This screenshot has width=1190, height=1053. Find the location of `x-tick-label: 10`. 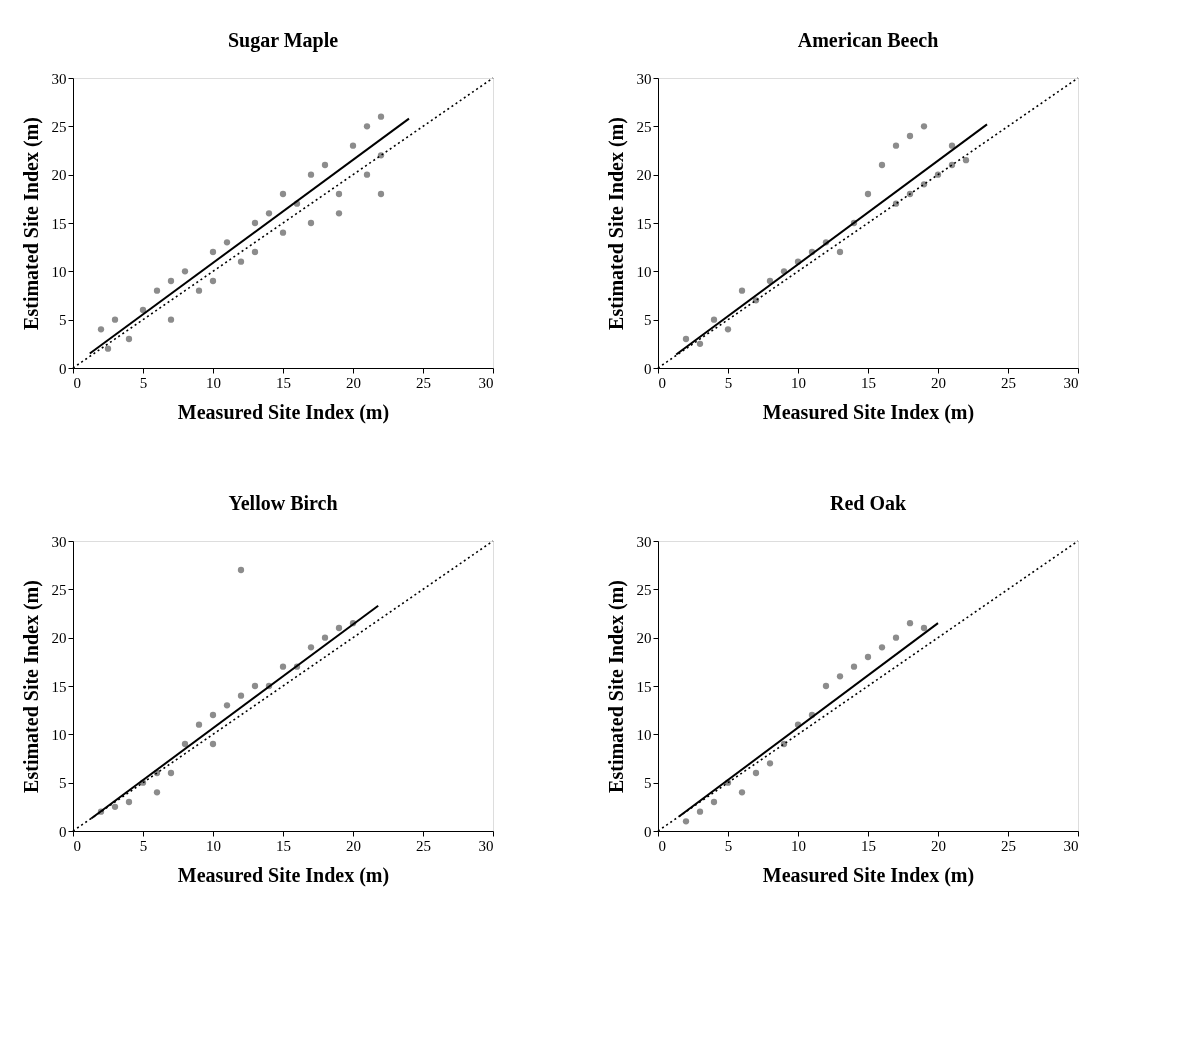

x-tick-label: 10 is located at coordinates (798, 382).